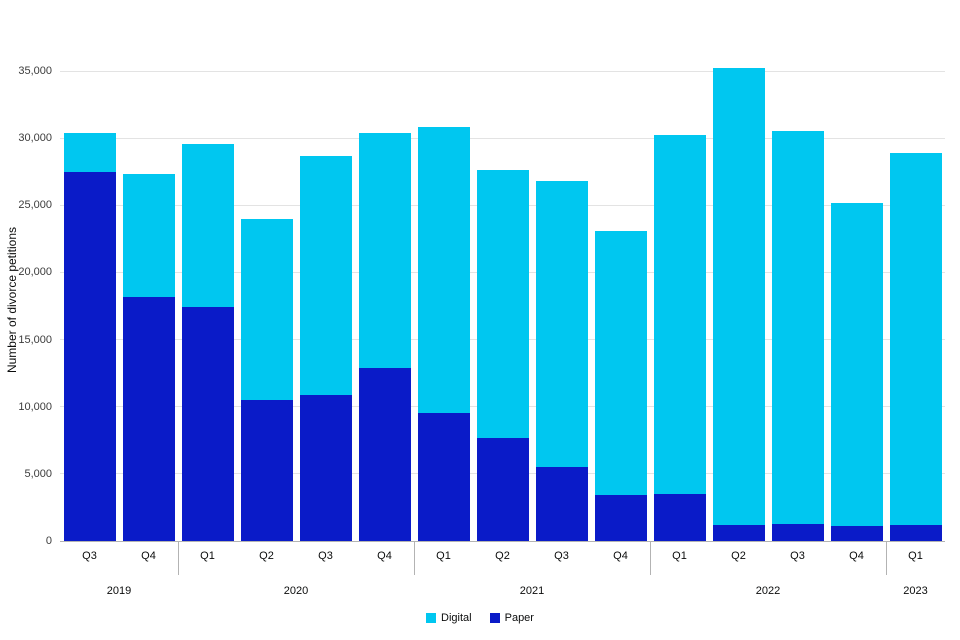  I want to click on y-axis-title: Number of divorce petitions, so click(12, 300).